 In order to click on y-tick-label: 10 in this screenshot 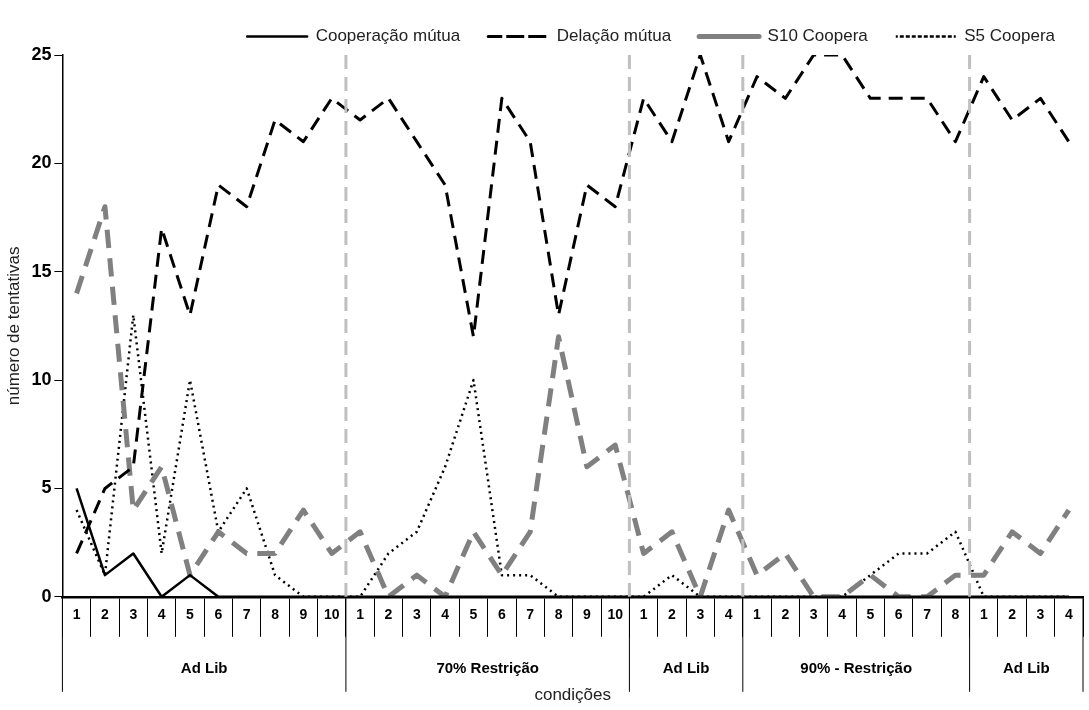, I will do `click(41, 379)`.